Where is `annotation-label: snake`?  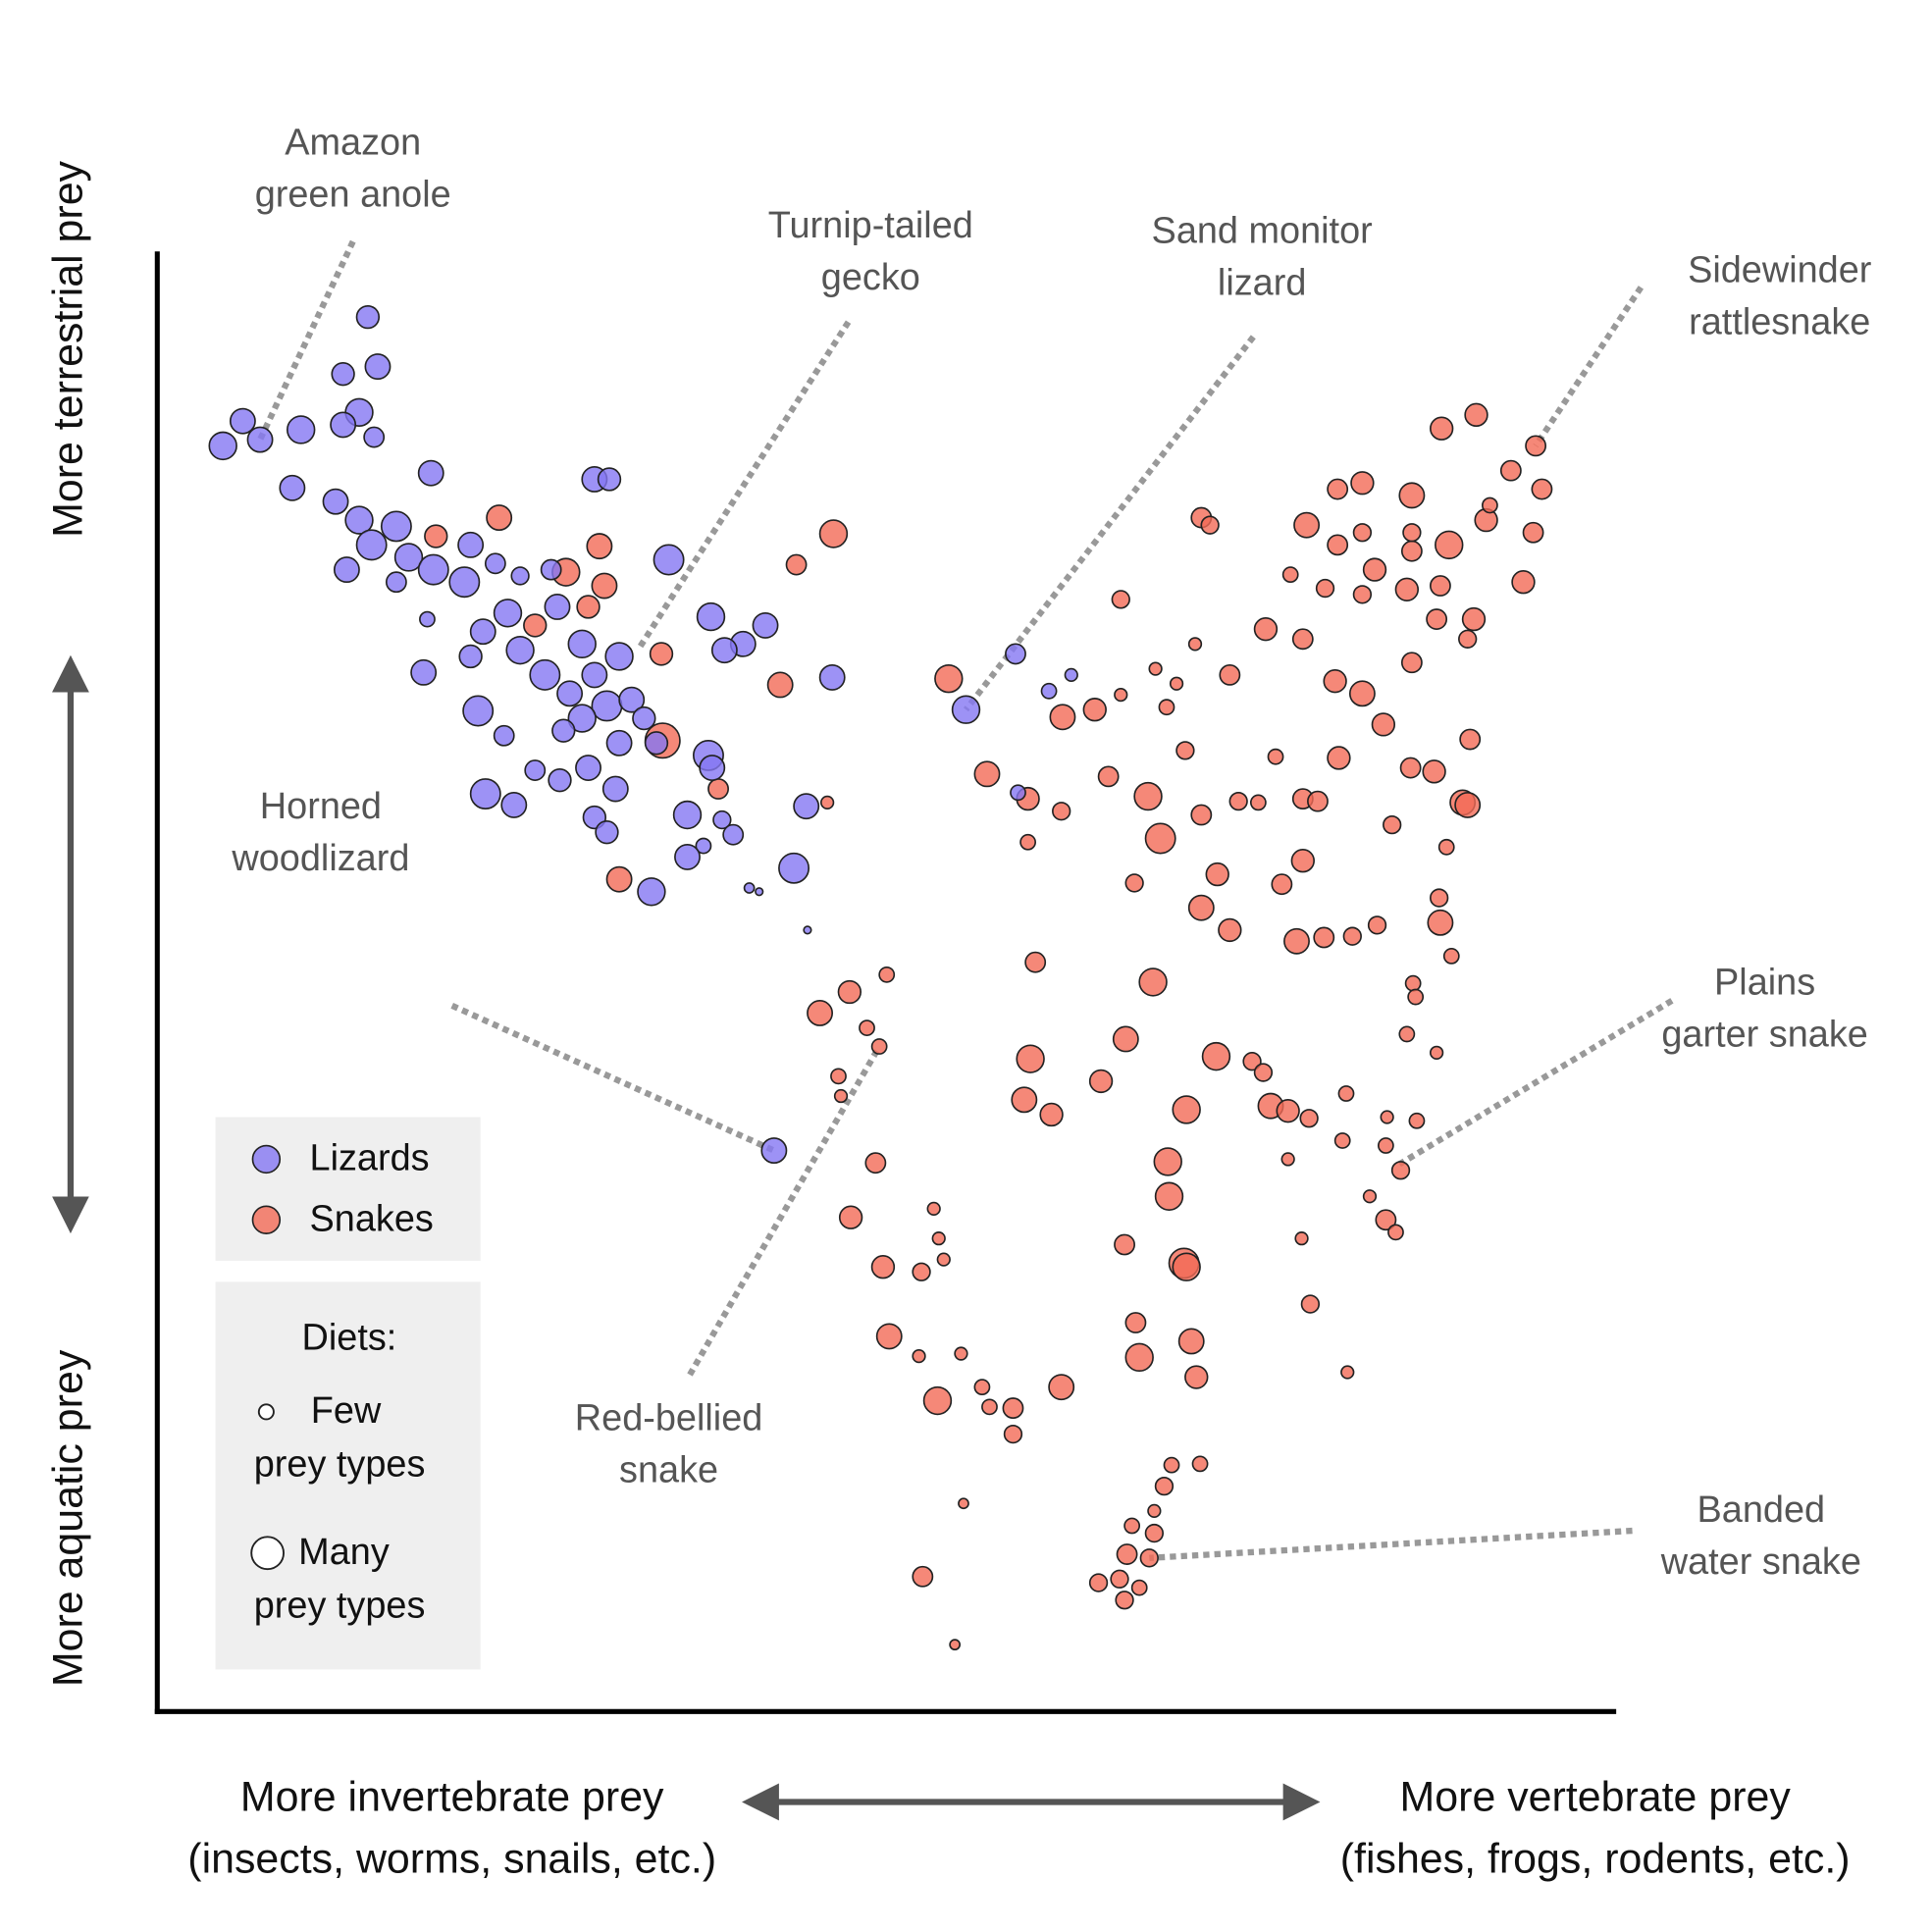
annotation-label: snake is located at coordinates (668, 1470).